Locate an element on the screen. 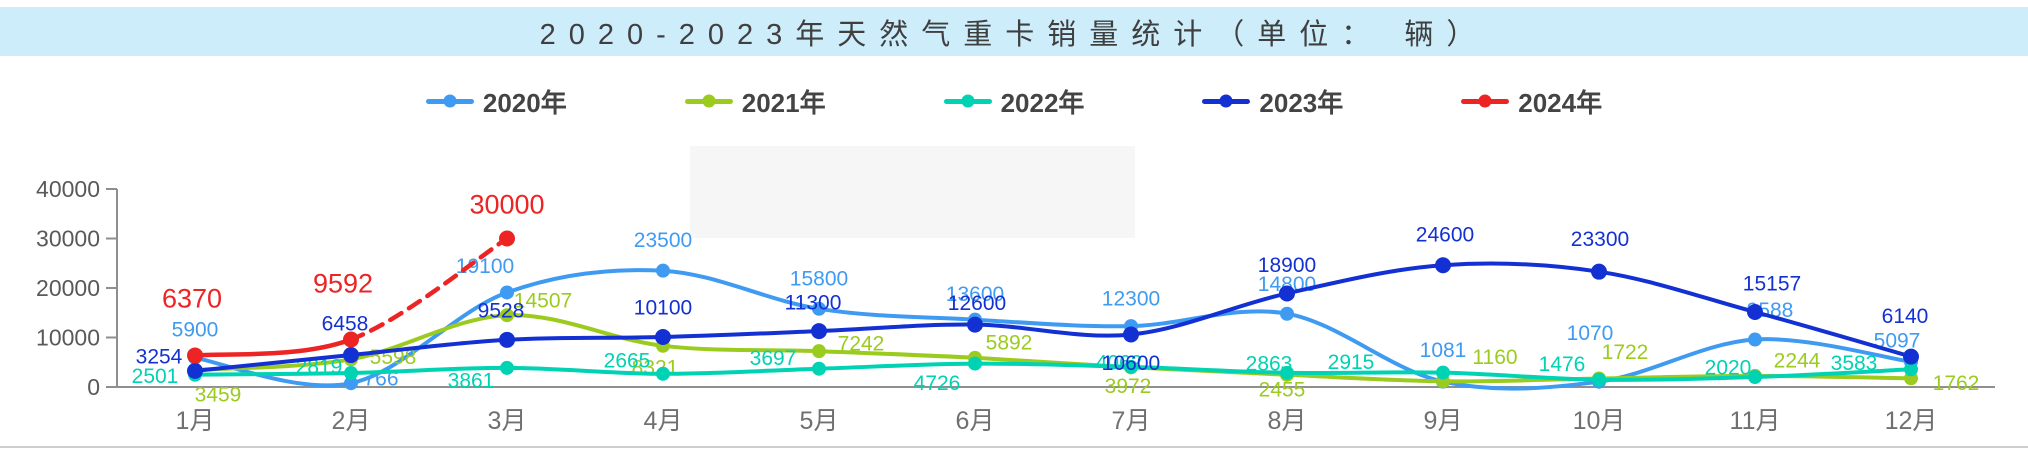 This screenshot has width=2028, height=449. data-point-label: 12600 is located at coordinates (977, 303).